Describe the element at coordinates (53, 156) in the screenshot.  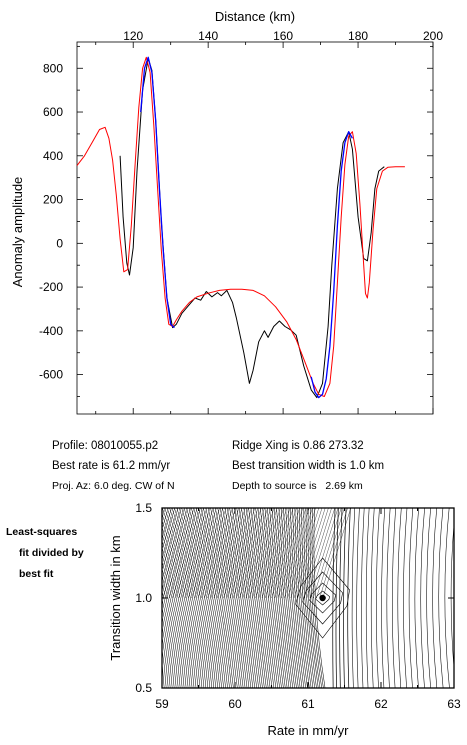
I see `y-tick-label: 400` at that location.